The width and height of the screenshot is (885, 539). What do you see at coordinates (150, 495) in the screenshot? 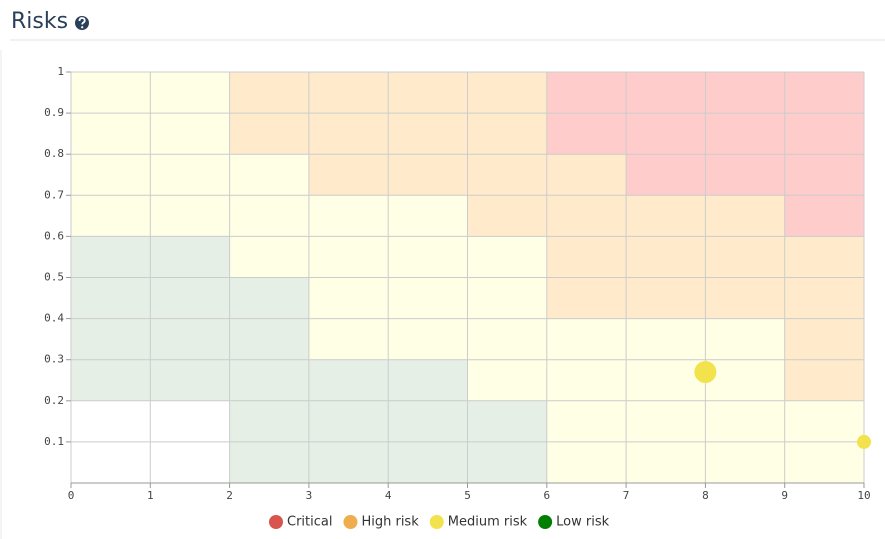
I see `x-tick-label: 1` at bounding box center [150, 495].